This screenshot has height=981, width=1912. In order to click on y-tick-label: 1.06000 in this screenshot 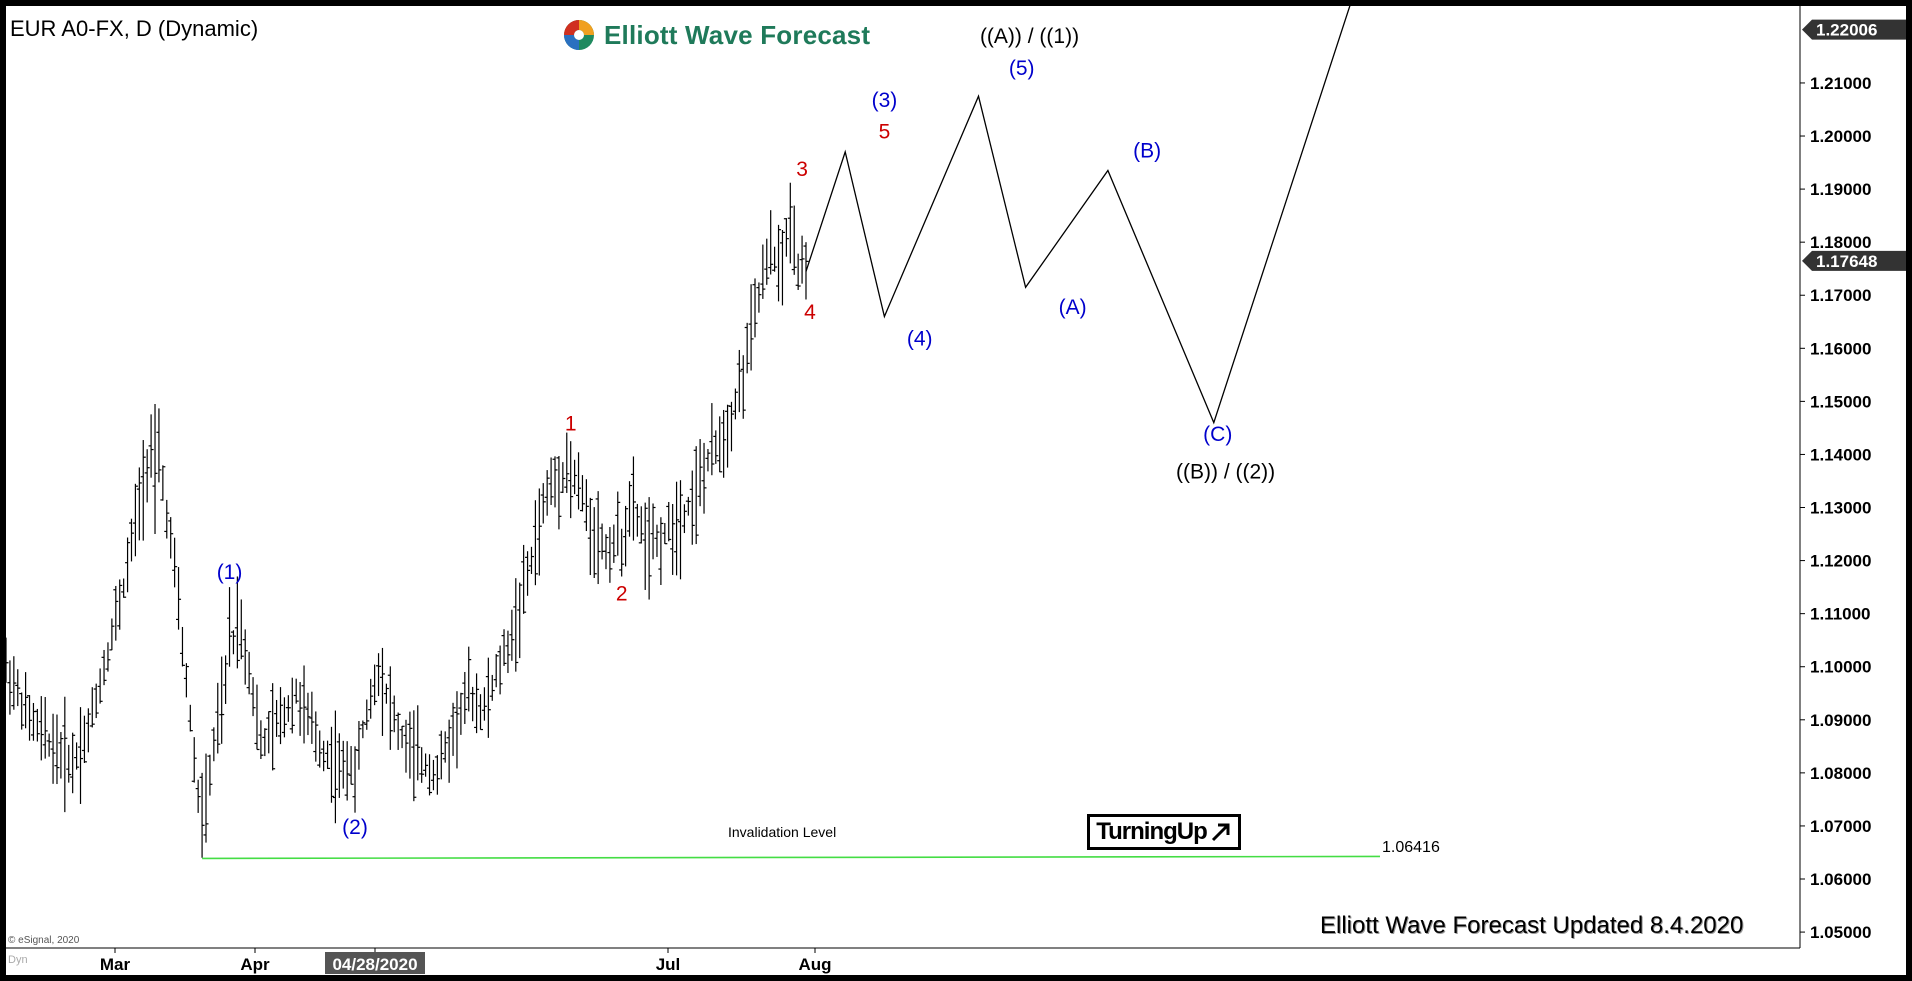, I will do `click(1840, 879)`.